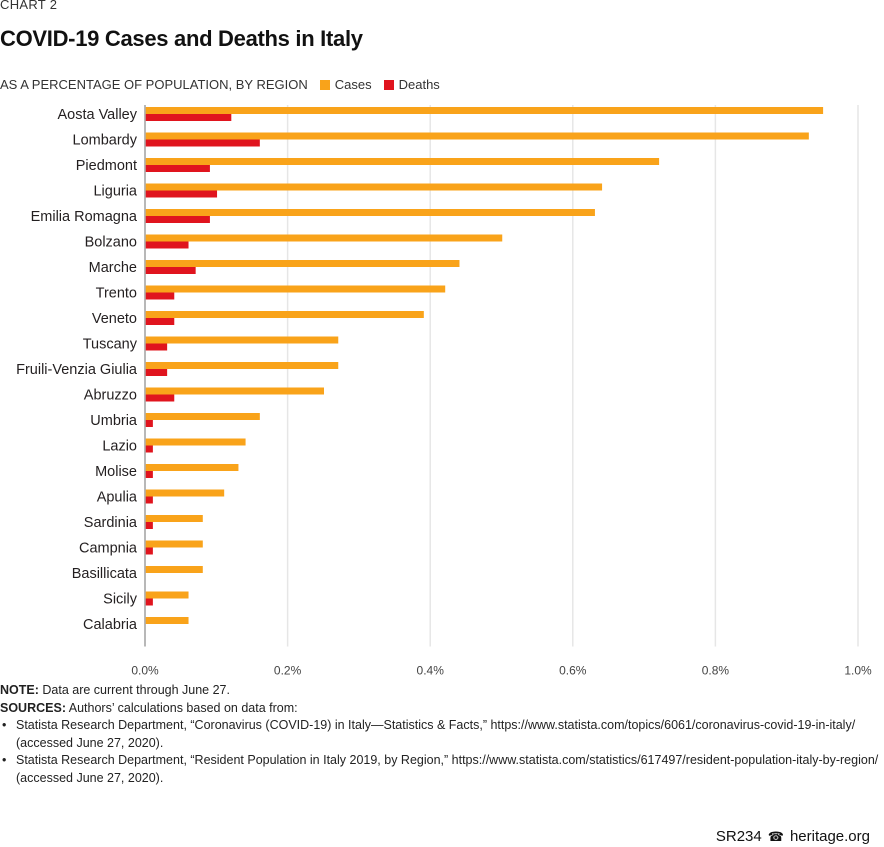 Image resolution: width=884 pixels, height=847 pixels. I want to click on category-label: Tuscany, so click(110, 345).